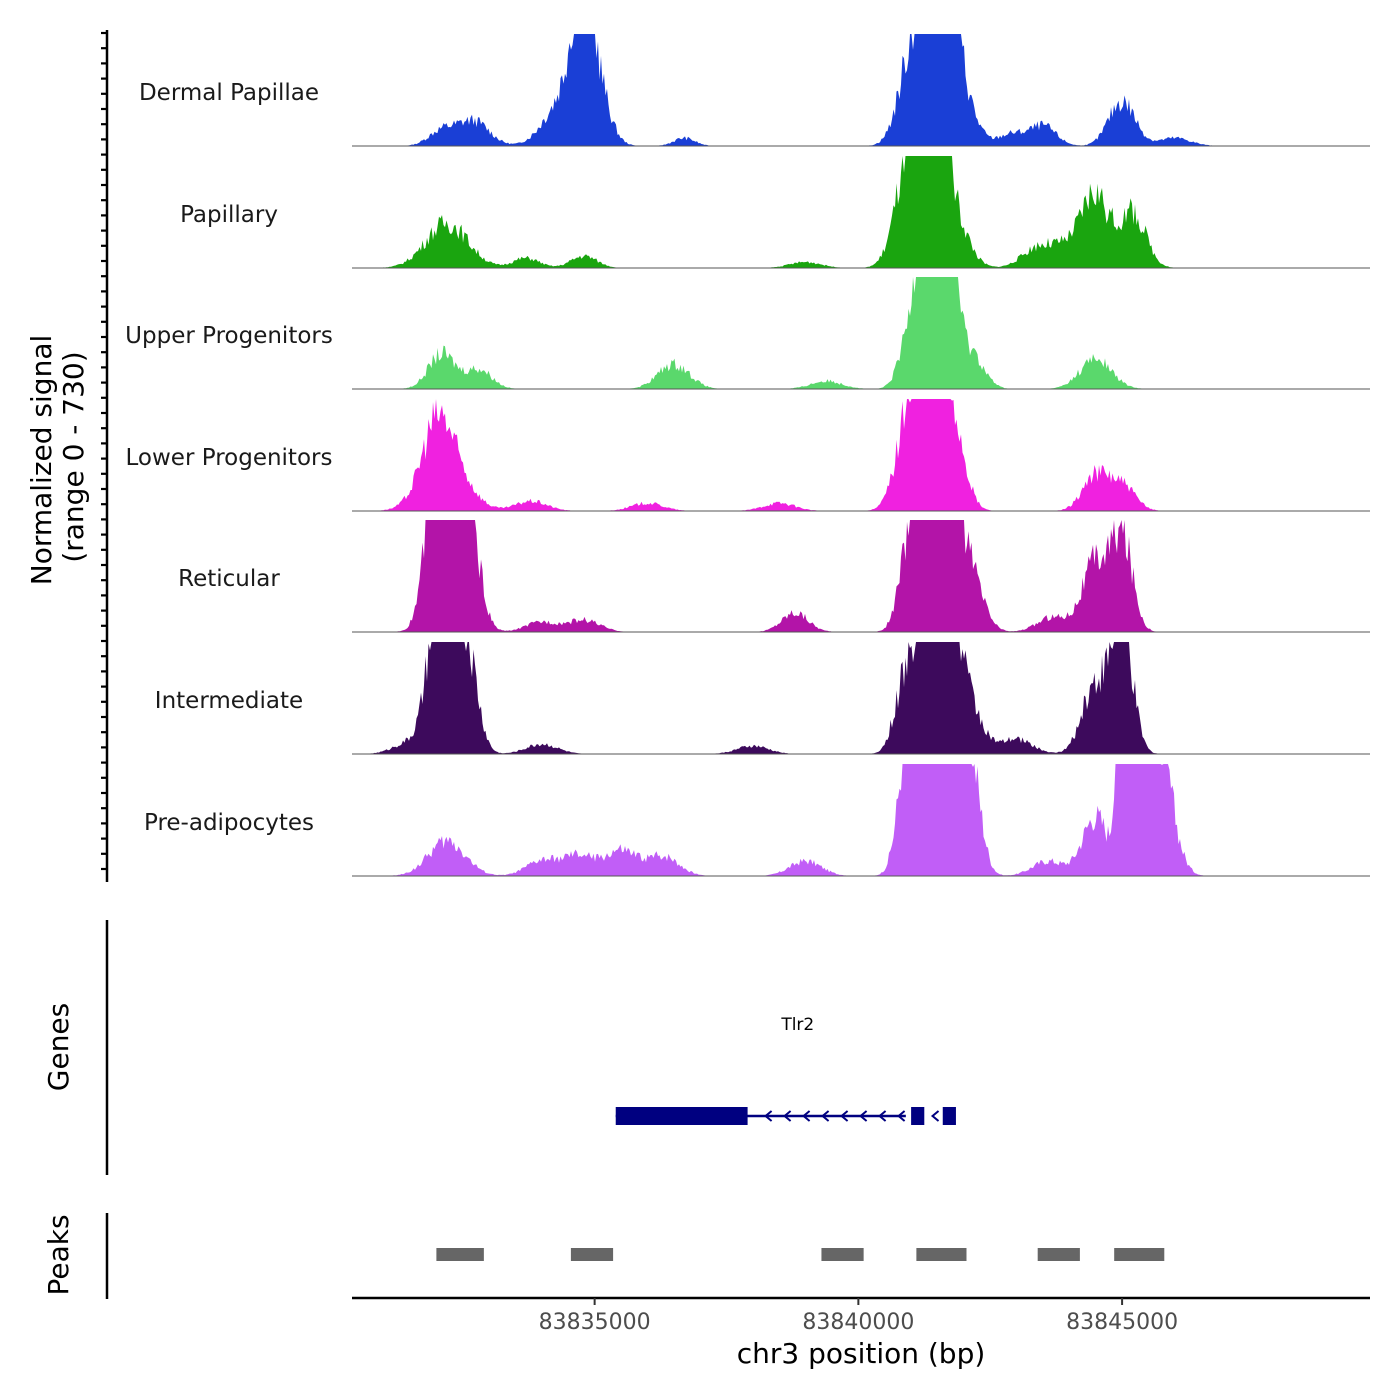 The width and height of the screenshot is (1400, 1400). What do you see at coordinates (1122, 1322) in the screenshot?
I see `x-tick-label: 83845000` at bounding box center [1122, 1322].